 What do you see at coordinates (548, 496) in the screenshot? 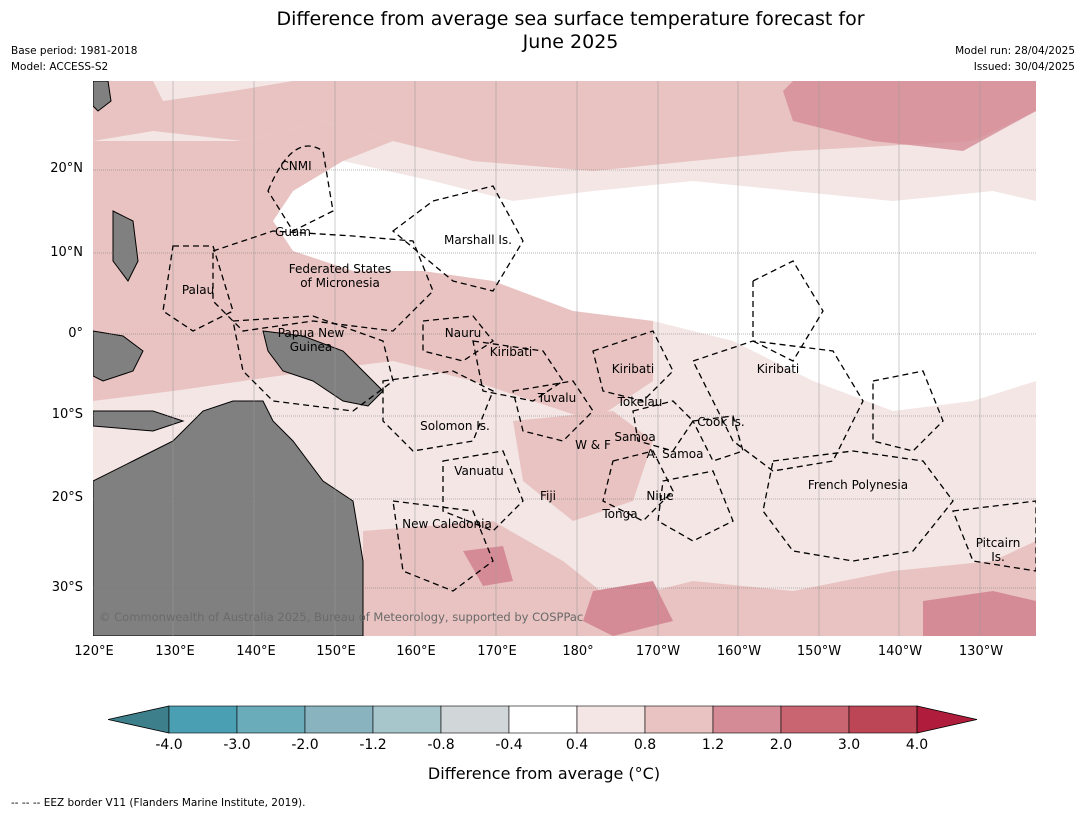
I see `label-fiji: Fiji` at bounding box center [548, 496].